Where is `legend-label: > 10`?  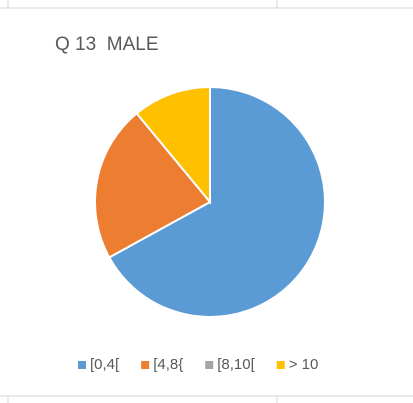
legend-label: > 10 is located at coordinates (304, 364).